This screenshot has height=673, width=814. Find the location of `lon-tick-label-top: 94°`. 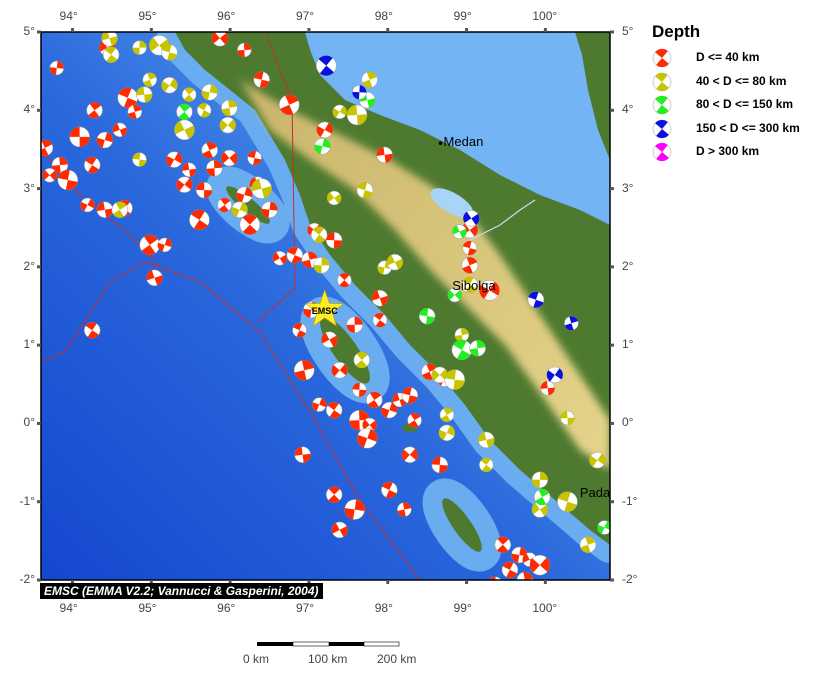

lon-tick-label-top: 94° is located at coordinates (68, 16).